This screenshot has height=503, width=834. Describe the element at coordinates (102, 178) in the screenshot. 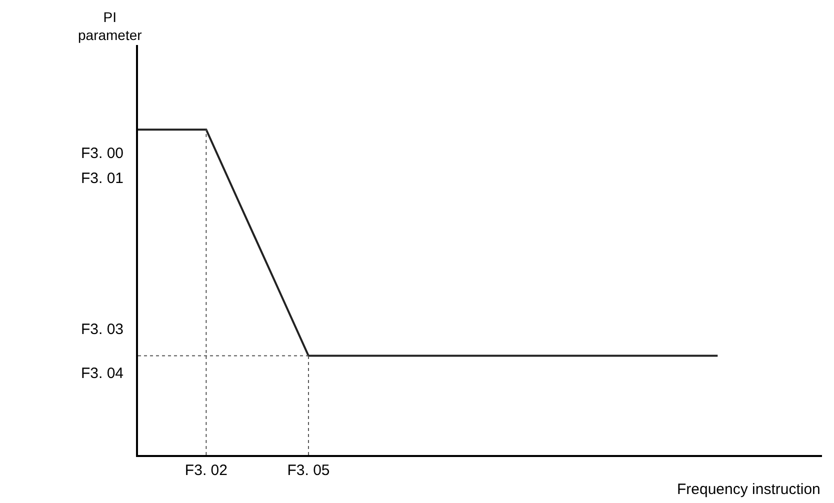

I see `annotation: F3. 01` at that location.